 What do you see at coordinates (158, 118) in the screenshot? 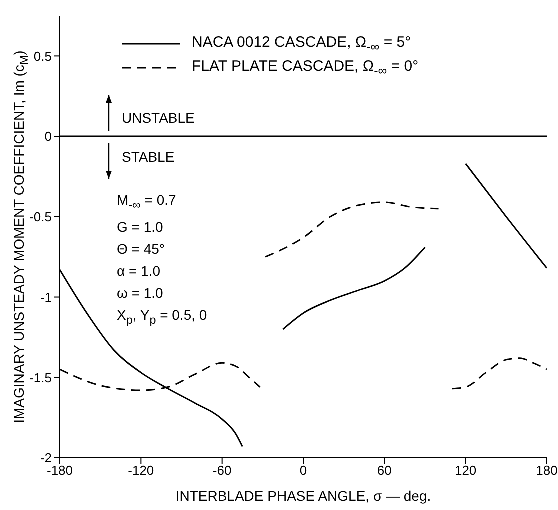
I see `annotation: UNSTABLE` at bounding box center [158, 118].